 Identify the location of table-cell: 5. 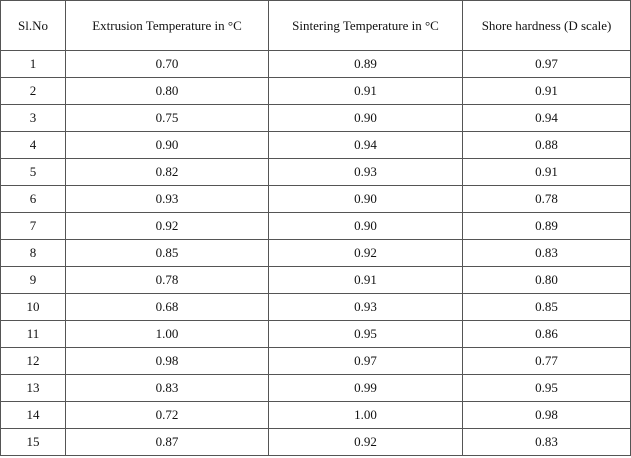
(33, 172).